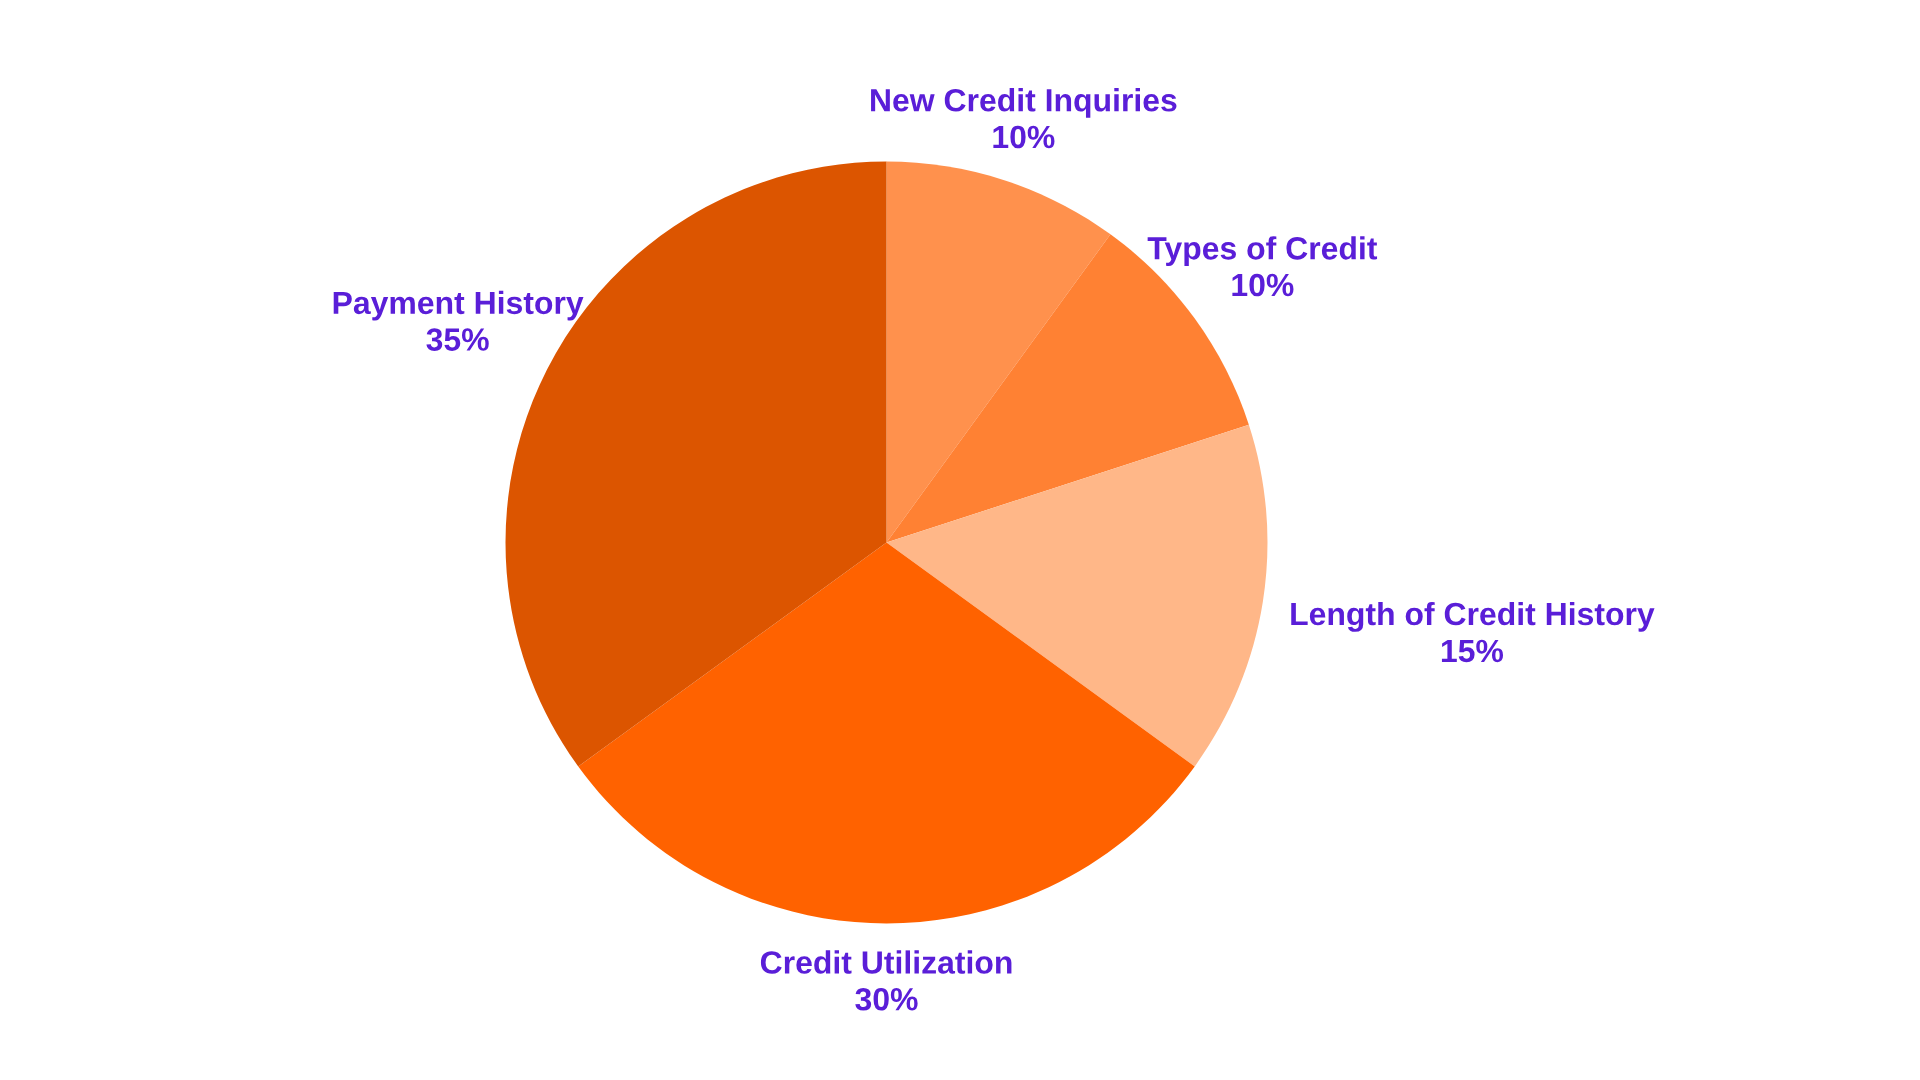 This screenshot has height=1080, width=1920. Describe the element at coordinates (1024, 103) in the screenshot. I see `slice-label: New Credit Inquiries` at that location.